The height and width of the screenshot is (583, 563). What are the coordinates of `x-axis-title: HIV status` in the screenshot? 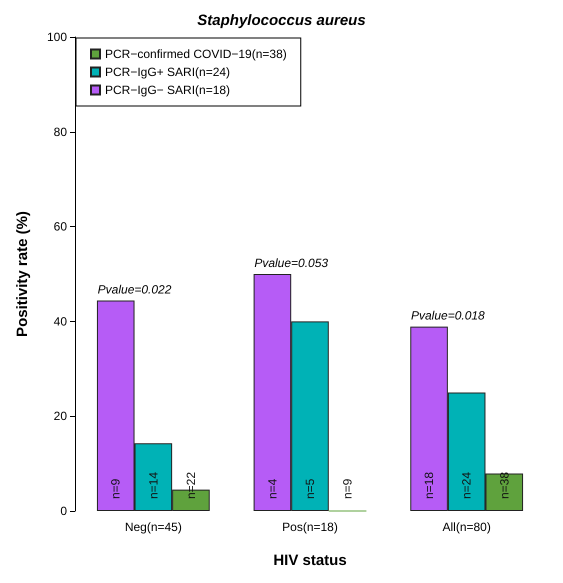 It's located at (310, 560).